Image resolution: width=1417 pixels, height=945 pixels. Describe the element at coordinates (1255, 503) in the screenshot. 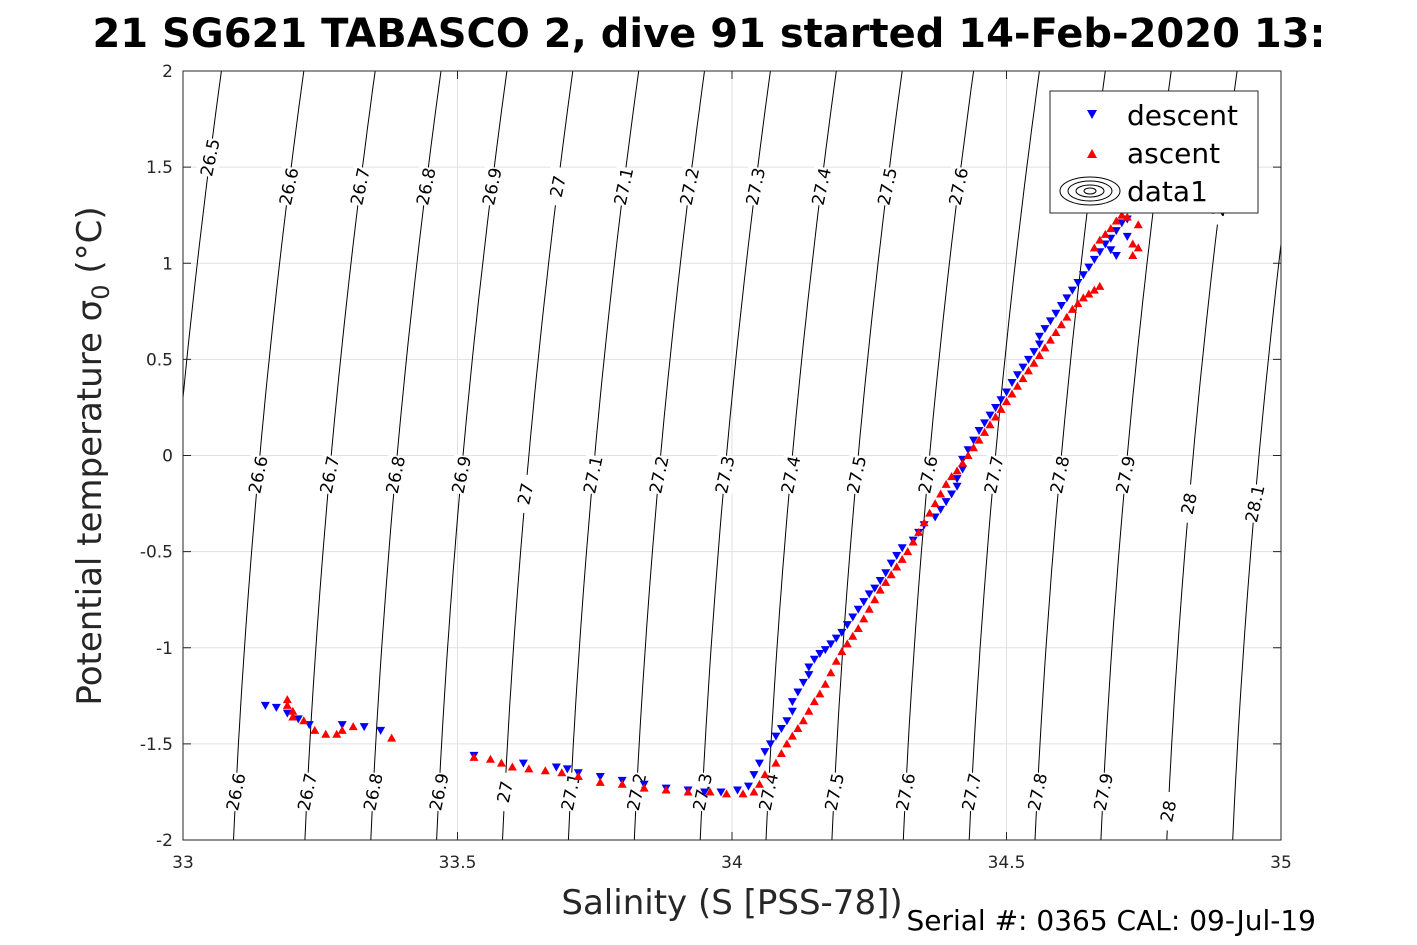

I see `isopycnal-label-group: 28.1` at that location.